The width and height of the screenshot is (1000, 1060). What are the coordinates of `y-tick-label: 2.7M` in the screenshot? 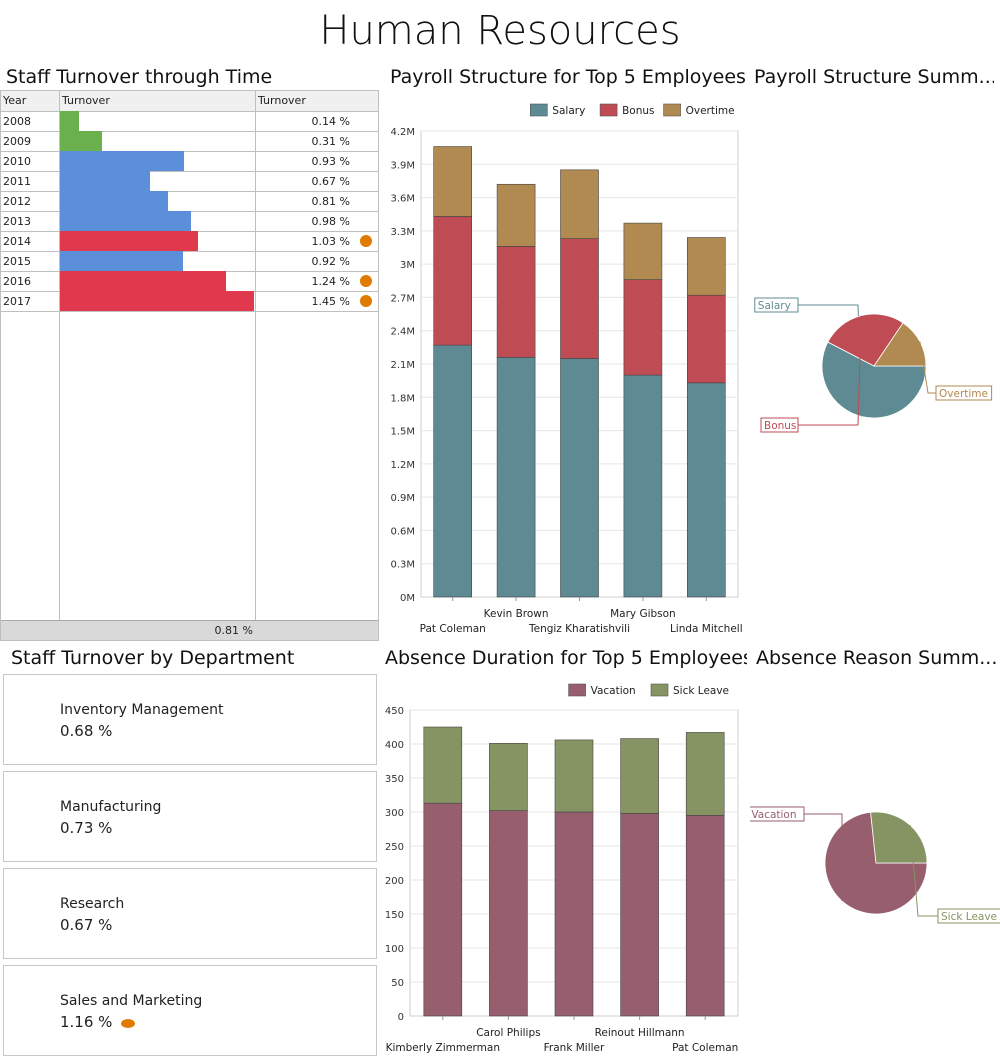 It's located at (402, 298).